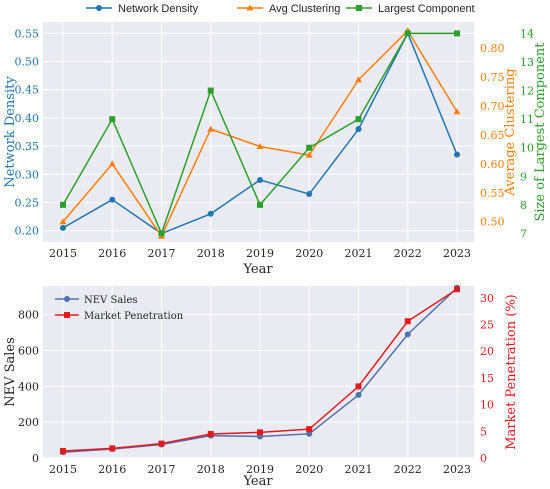 This screenshot has height=489, width=550. Describe the element at coordinates (28, 315) in the screenshot. I see `left-y-tick-label: 800` at that location.